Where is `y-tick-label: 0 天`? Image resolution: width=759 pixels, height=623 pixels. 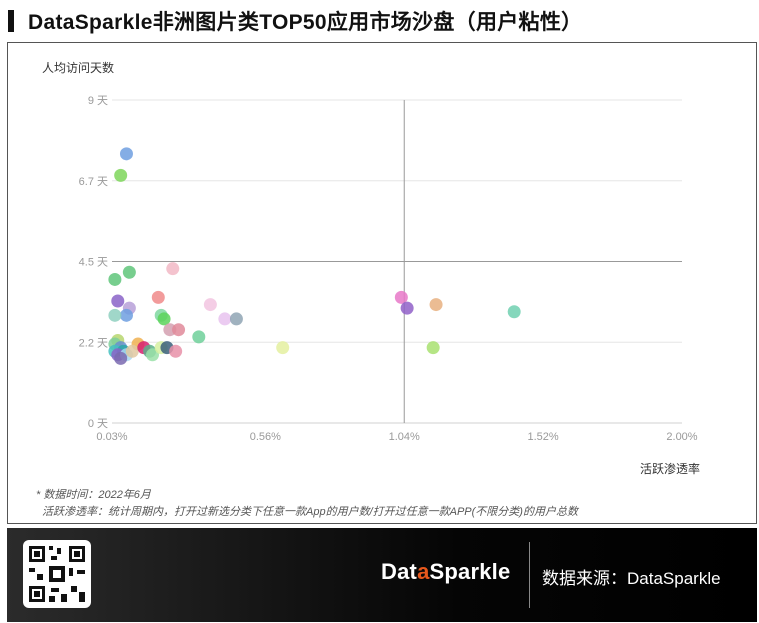 y-tick-label: 0 天 is located at coordinates (98, 424).